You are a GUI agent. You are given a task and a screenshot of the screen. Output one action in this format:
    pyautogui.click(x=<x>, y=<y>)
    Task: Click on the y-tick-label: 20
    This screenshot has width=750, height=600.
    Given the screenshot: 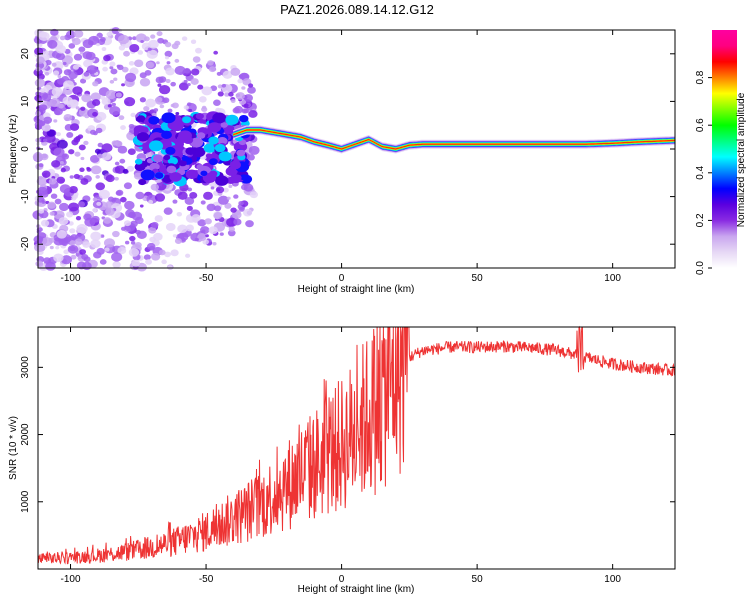 What is the action you would take?
    pyautogui.click(x=25, y=54)
    